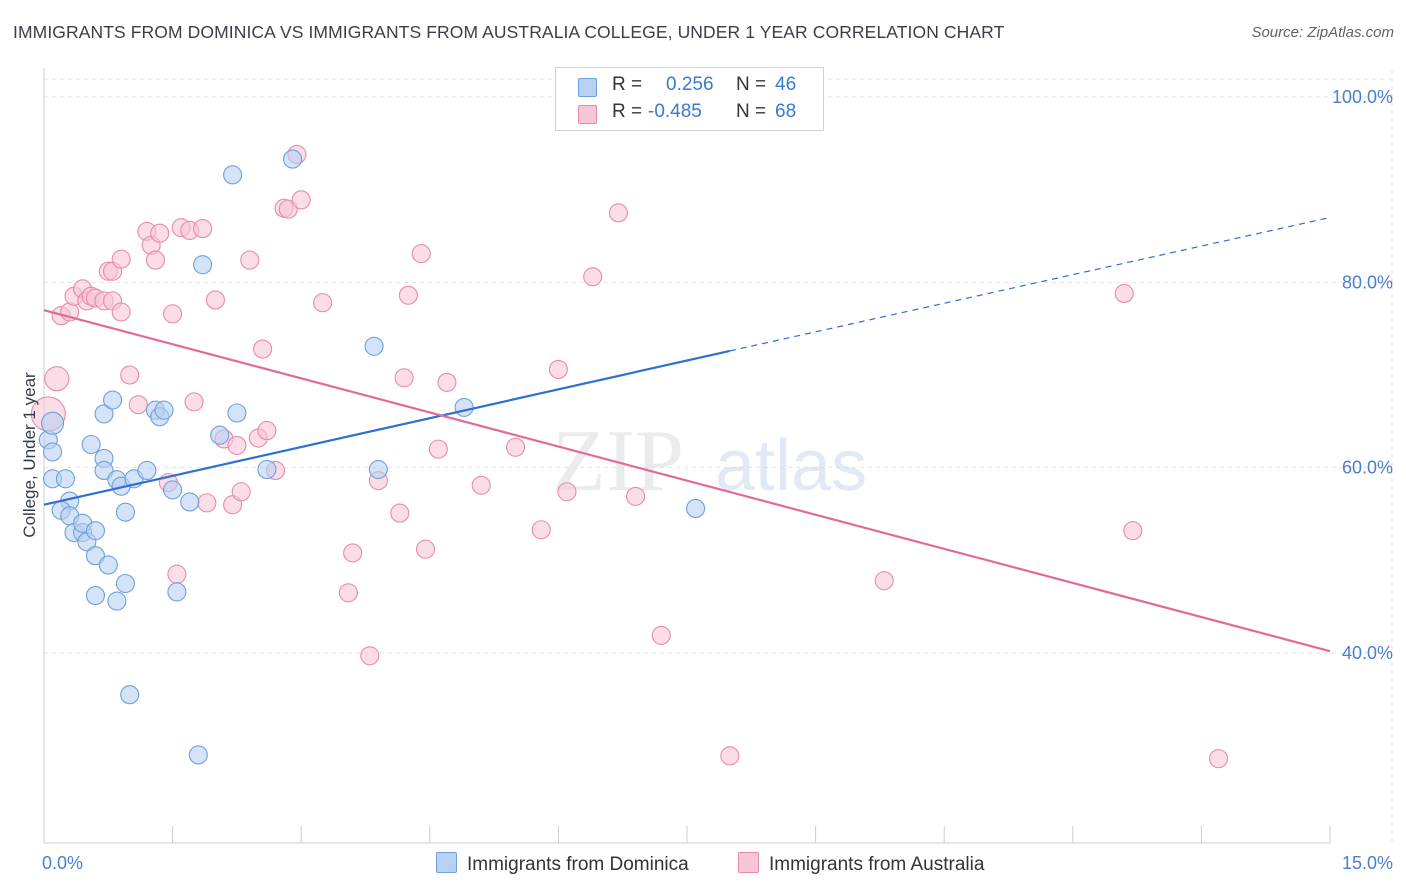 The height and width of the screenshot is (892, 1406). Describe the element at coordinates (786, 111) in the screenshot. I see `legend-n-value: 68` at that location.